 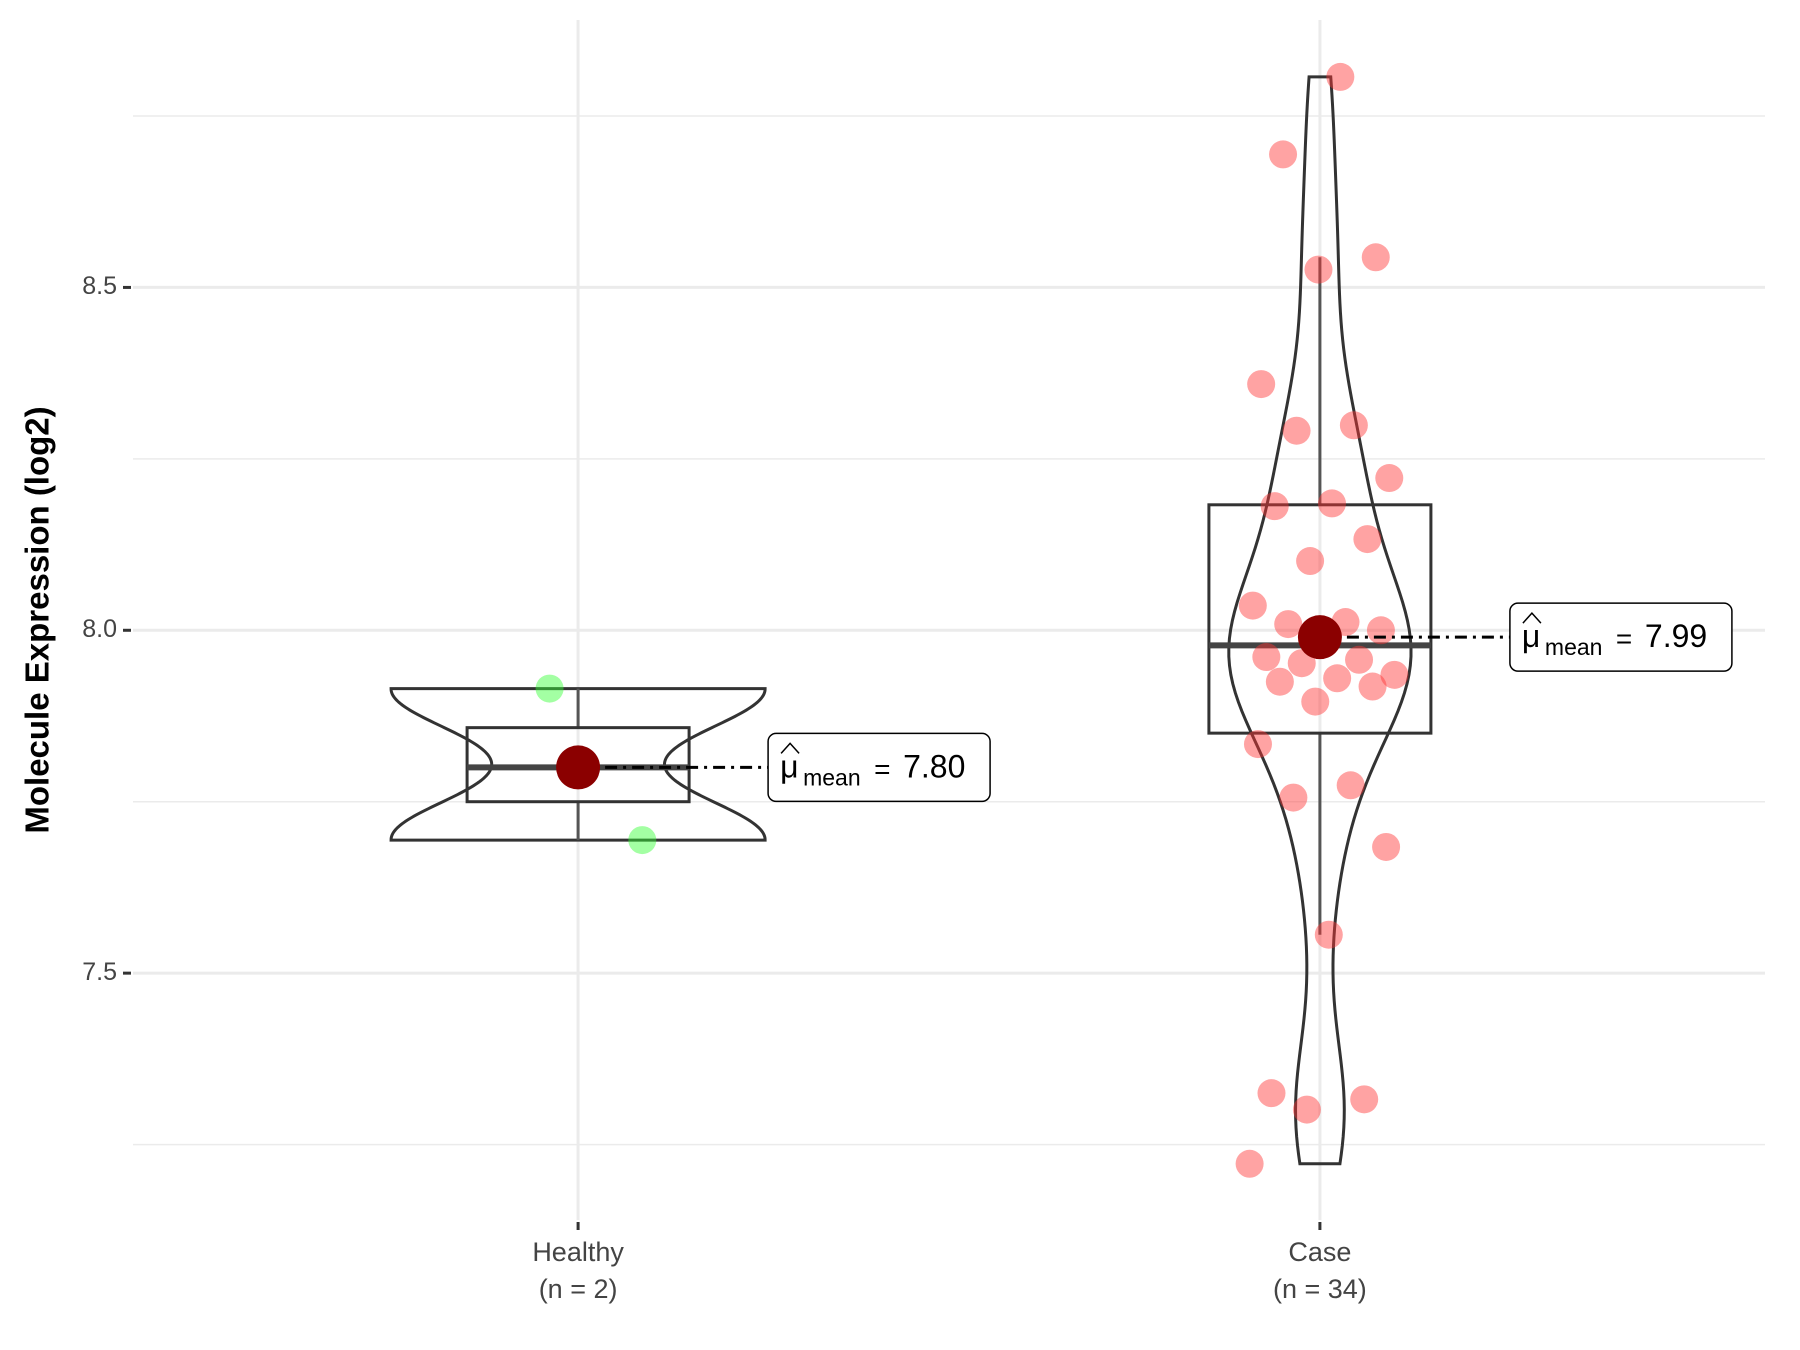 What do you see at coordinates (1676, 637) in the screenshot?
I see `mean-value: 7.99` at bounding box center [1676, 637].